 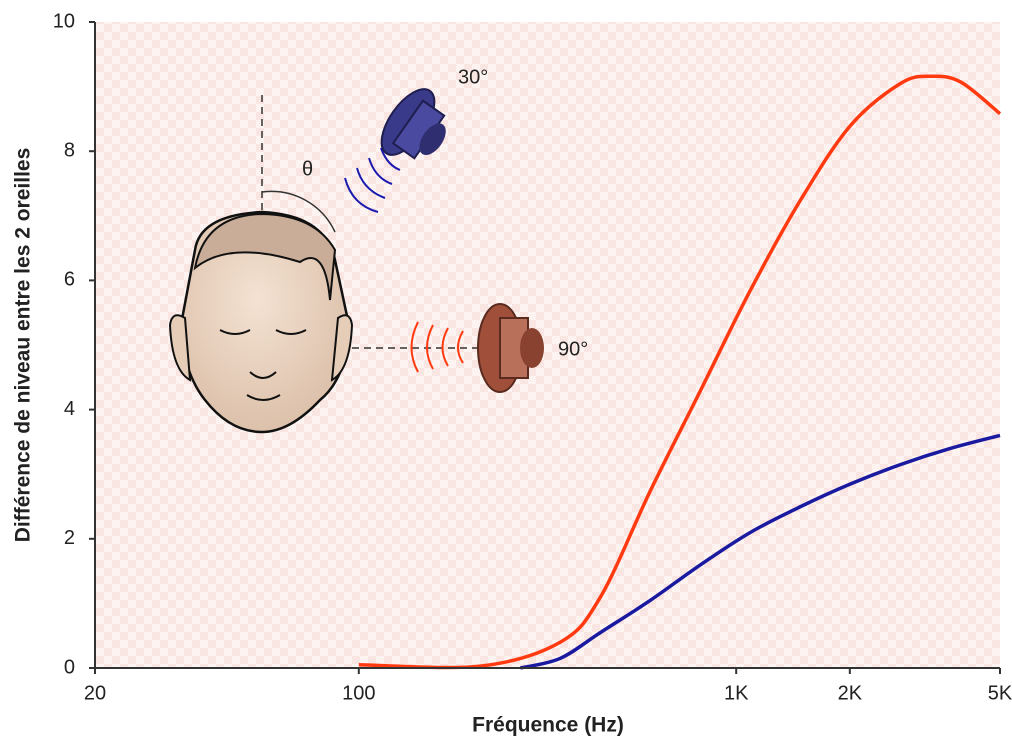 What do you see at coordinates (473, 77) in the screenshot?
I see `annotation: 30°` at bounding box center [473, 77].